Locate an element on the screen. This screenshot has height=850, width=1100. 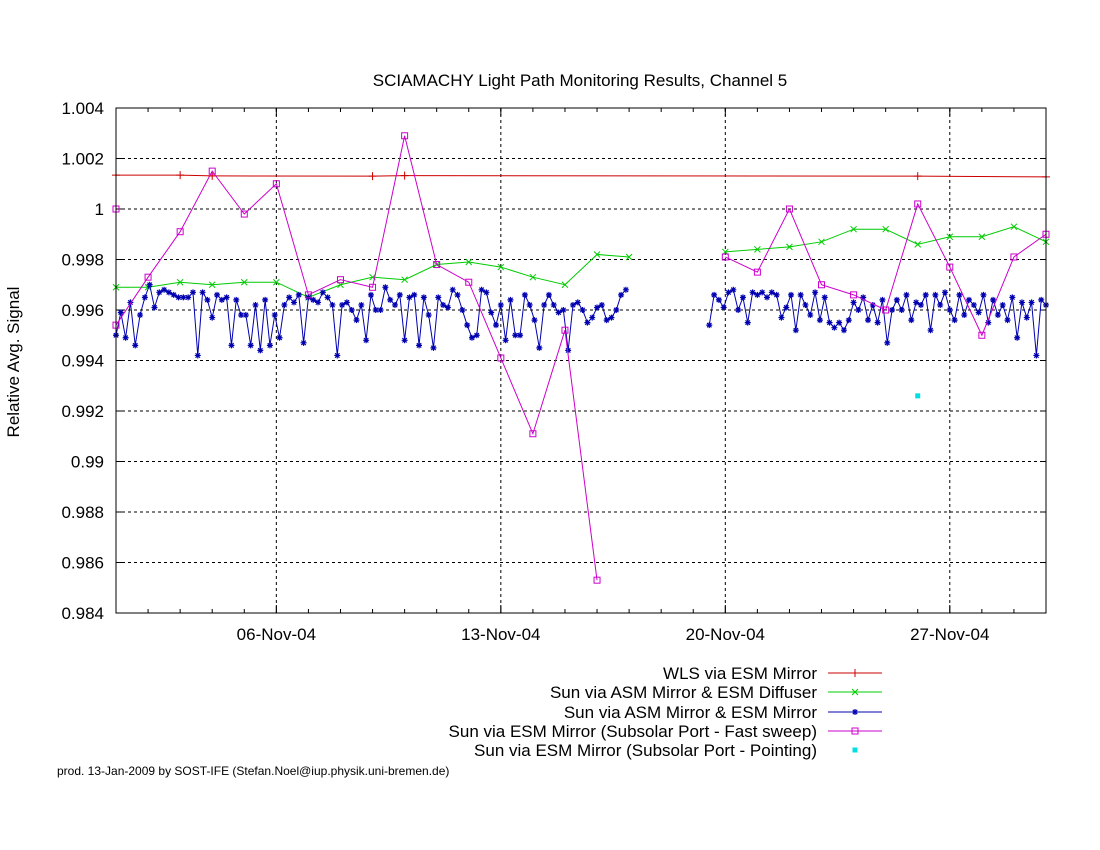
y-tick-label: 0.99 is located at coordinates (87, 462).